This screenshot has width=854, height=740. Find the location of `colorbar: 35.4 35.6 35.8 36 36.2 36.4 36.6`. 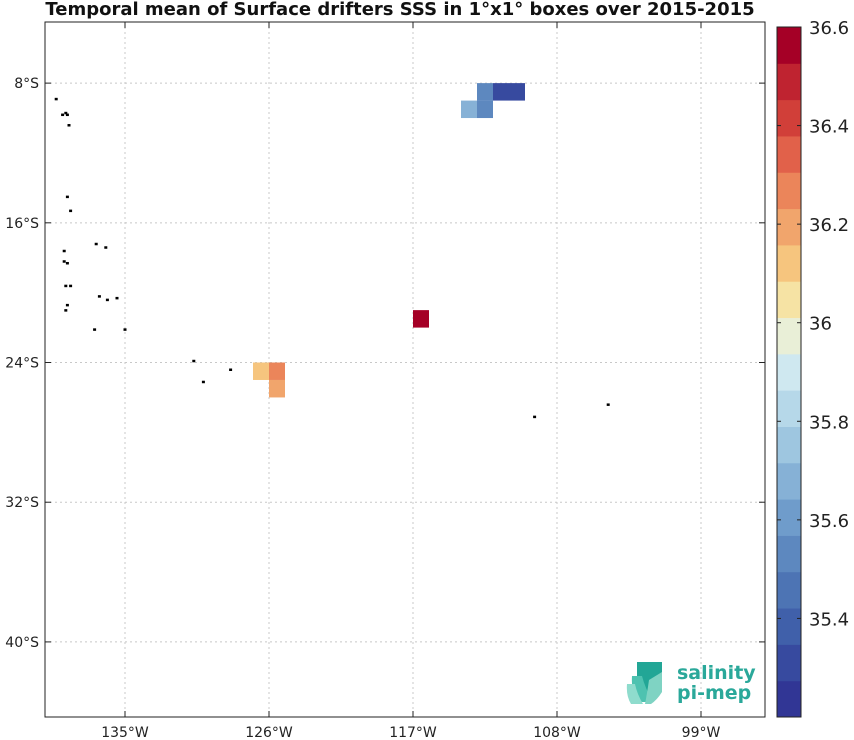

colorbar: 35.4 35.6 35.8 36 36.2 36.4 36.6 is located at coordinates (812, 368).